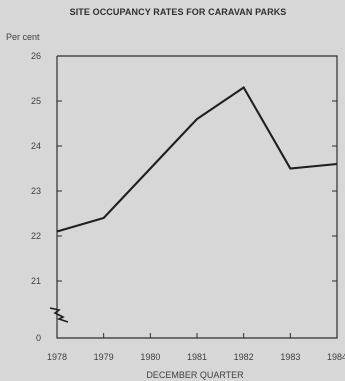  I want to click on x-axis-tick-label: 1982, so click(244, 357).